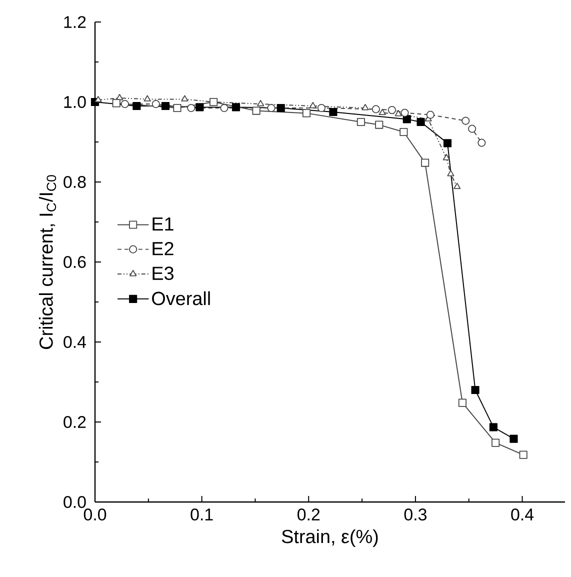 The width and height of the screenshot is (571, 577). Describe the element at coordinates (415, 514) in the screenshot. I see `x-tick-label: 0.3` at that location.